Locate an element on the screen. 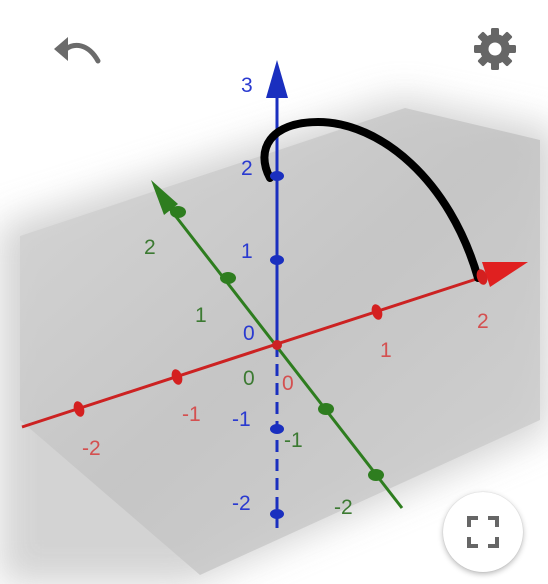 Image resolution: width=548 pixels, height=584 pixels. x-tick-label: 1 is located at coordinates (386, 350).